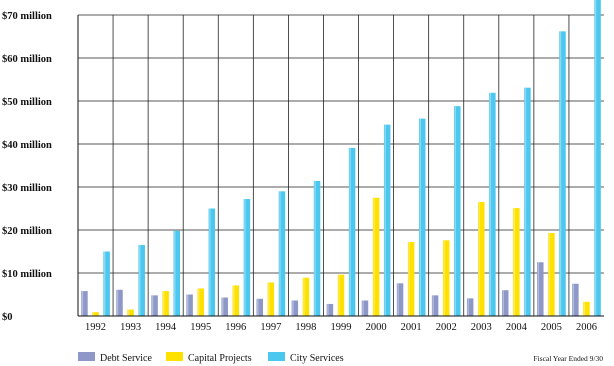 The image size is (614, 366). I want to click on y-tick-label-10: $10 million, so click(27, 274).